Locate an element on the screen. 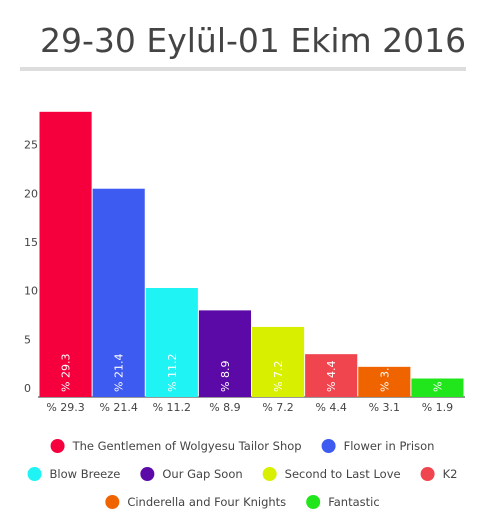 This screenshot has width=485, height=531. legend-label: Blow Breeze is located at coordinates (85, 474).